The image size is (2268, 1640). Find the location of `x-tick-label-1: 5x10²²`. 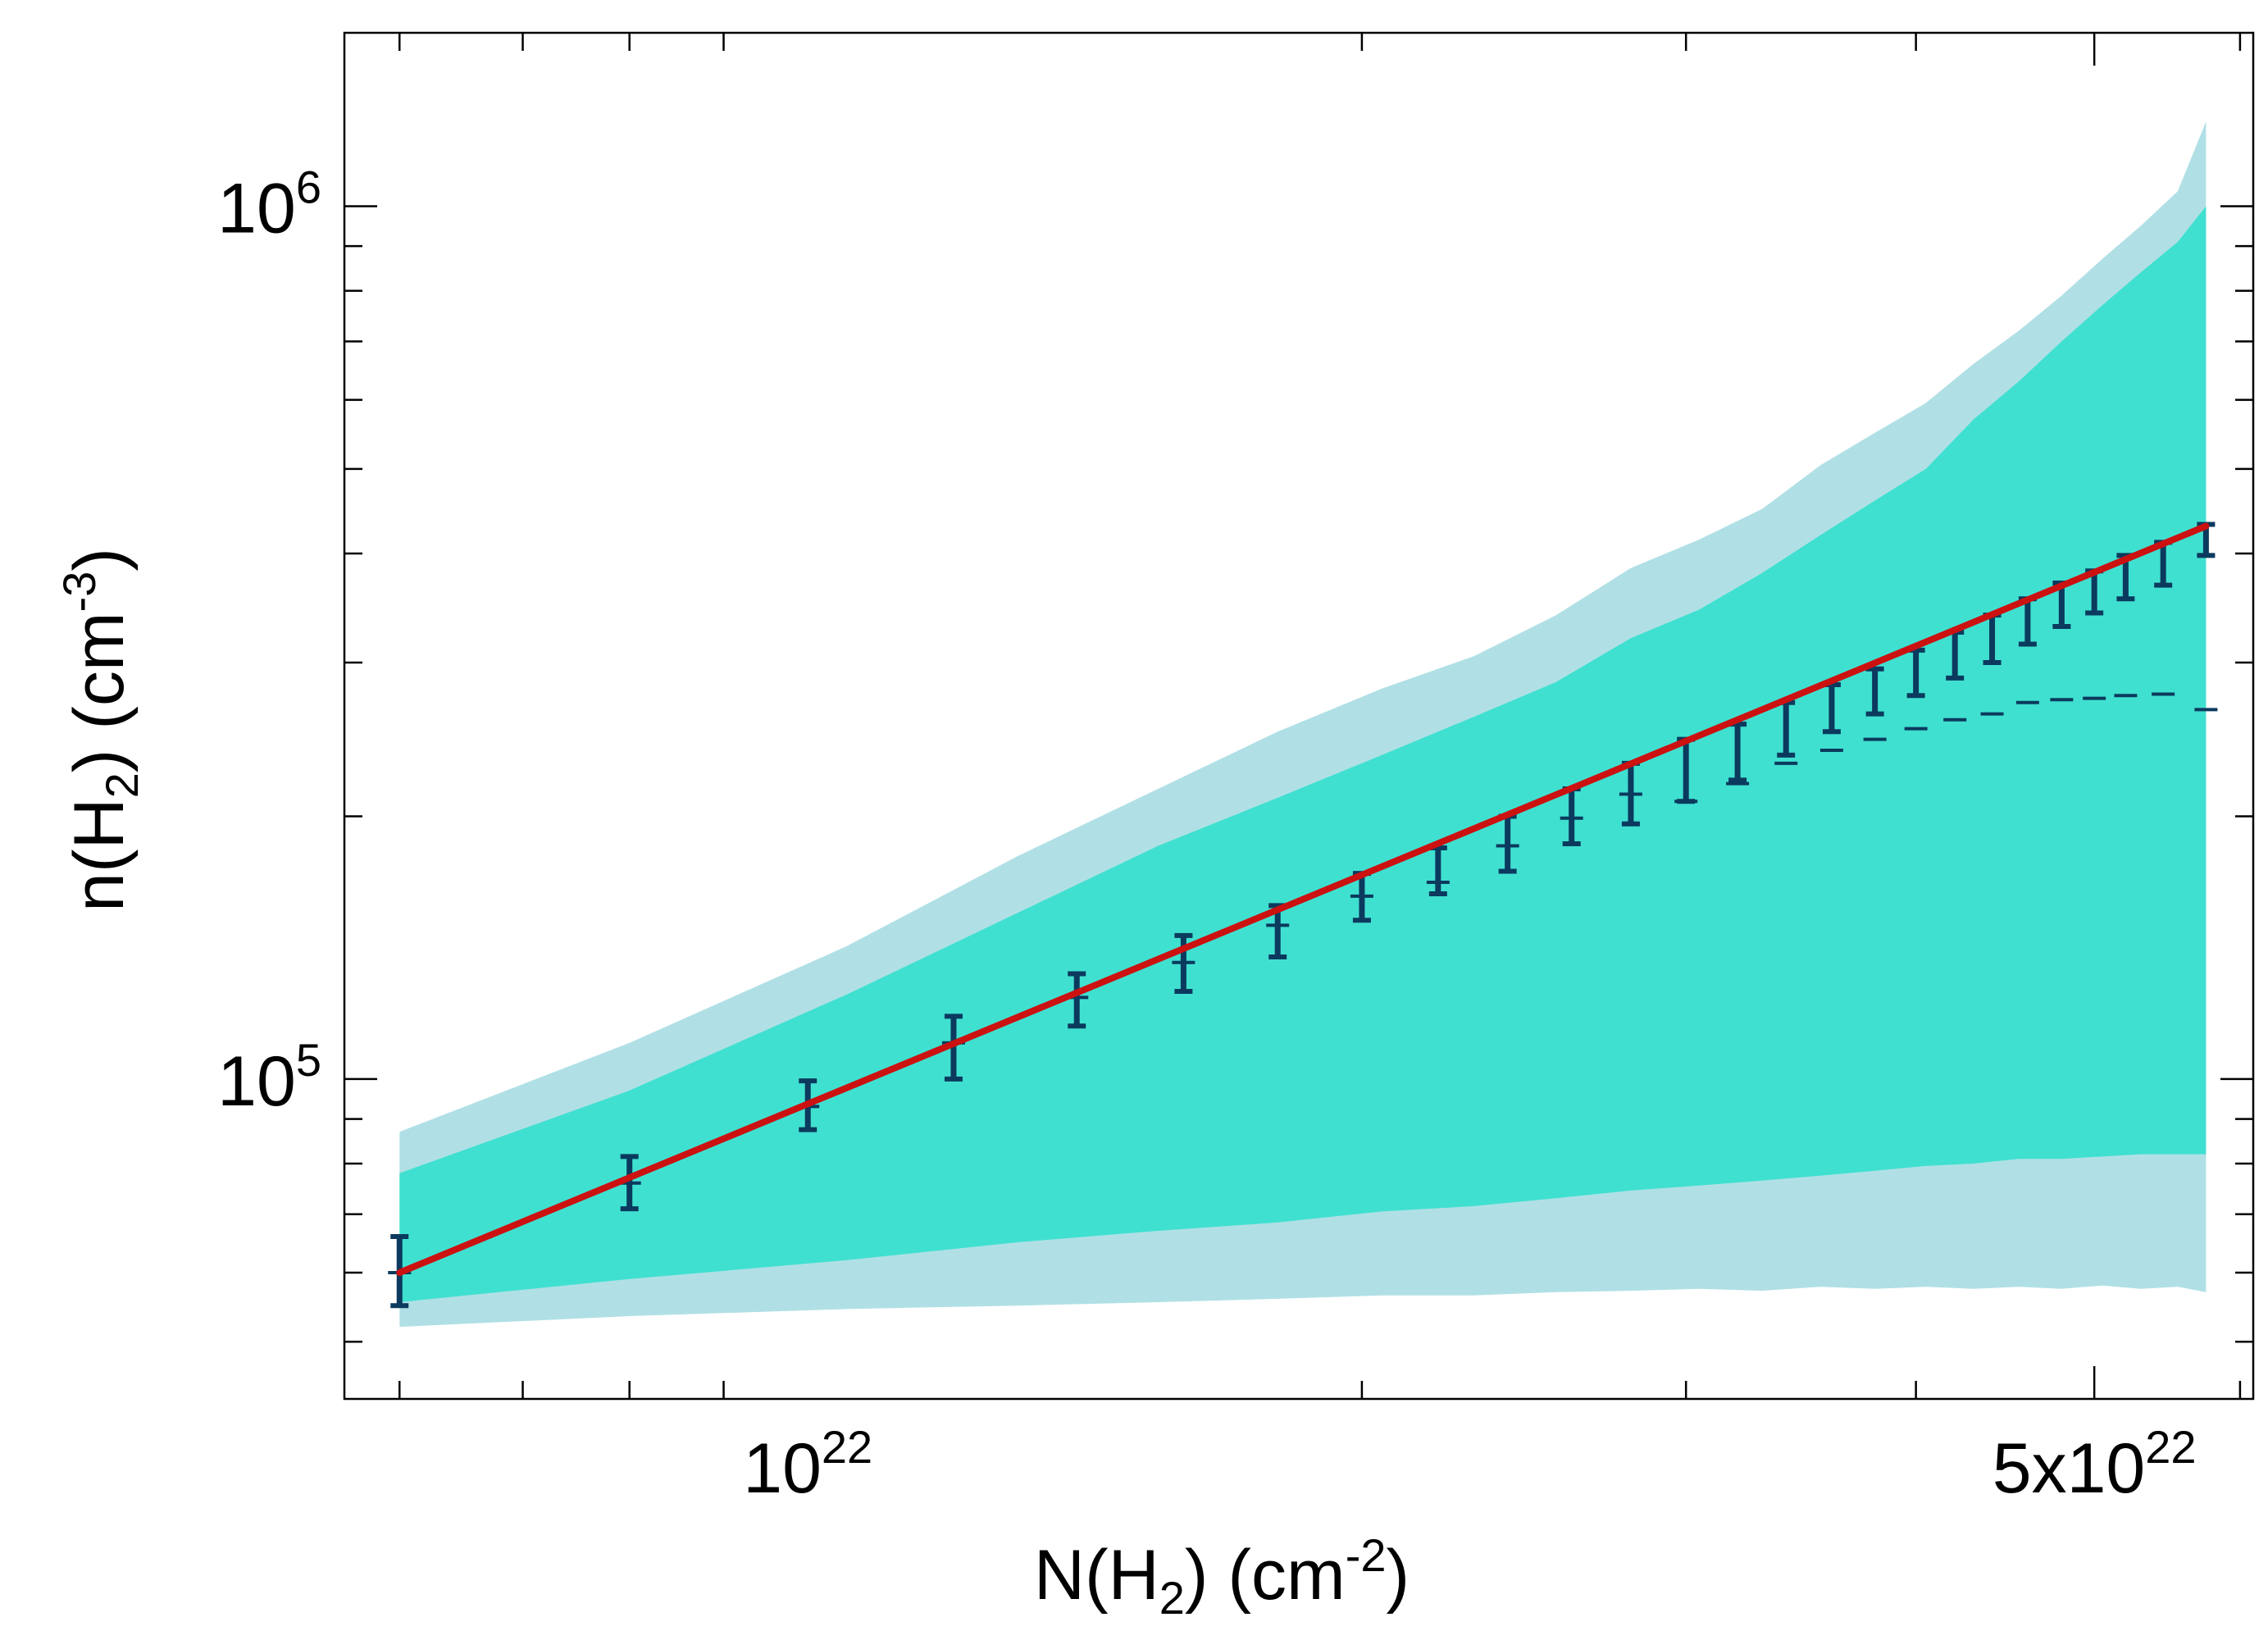

x-tick-label-1: 5x10²² is located at coordinates (2094, 1464).